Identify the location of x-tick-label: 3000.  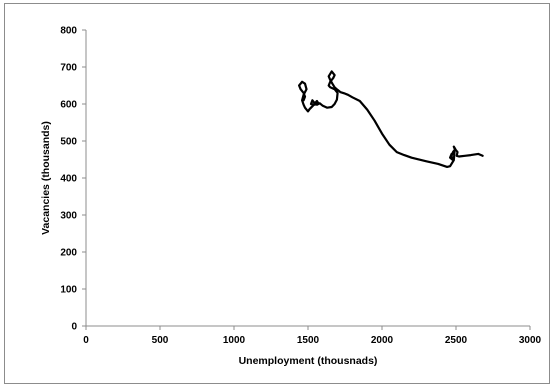
(530, 340).